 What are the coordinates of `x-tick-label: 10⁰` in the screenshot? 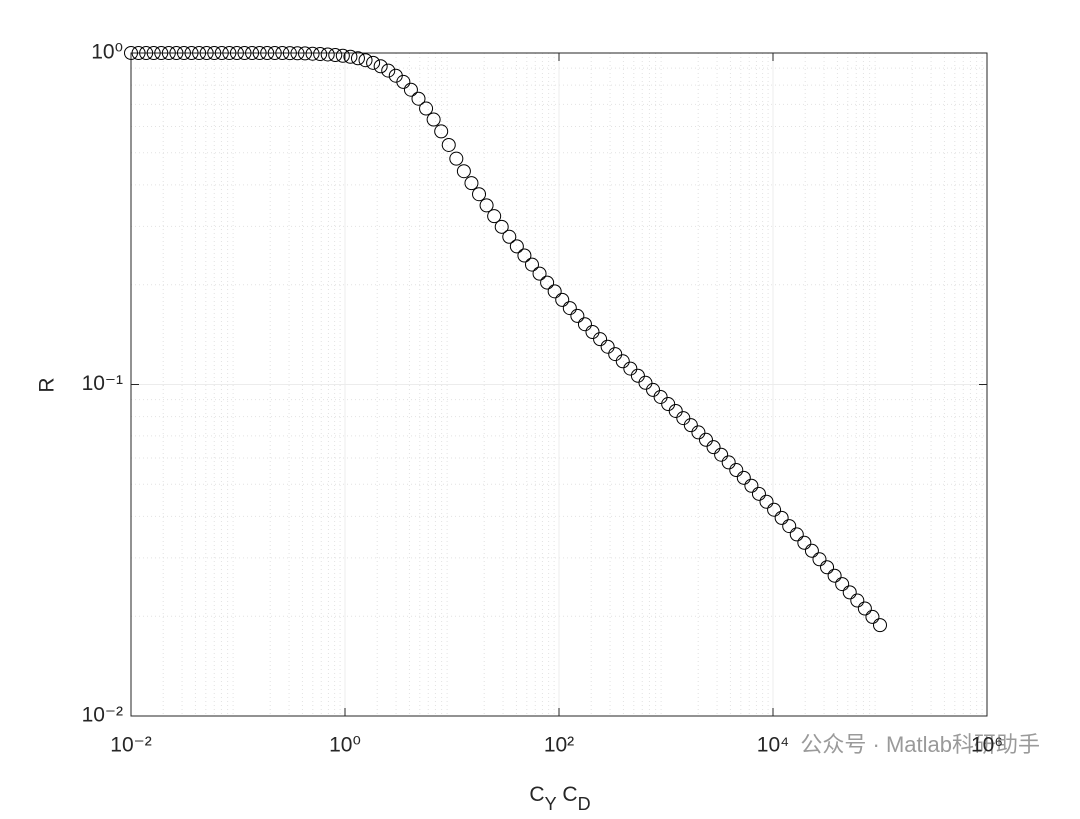 It's located at (345, 745).